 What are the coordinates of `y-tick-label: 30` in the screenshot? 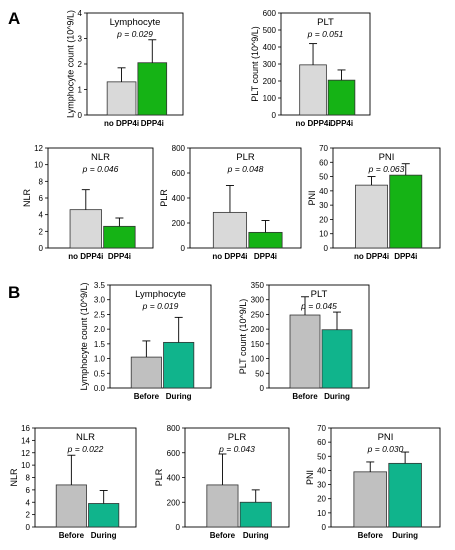 It's located at (321, 485).